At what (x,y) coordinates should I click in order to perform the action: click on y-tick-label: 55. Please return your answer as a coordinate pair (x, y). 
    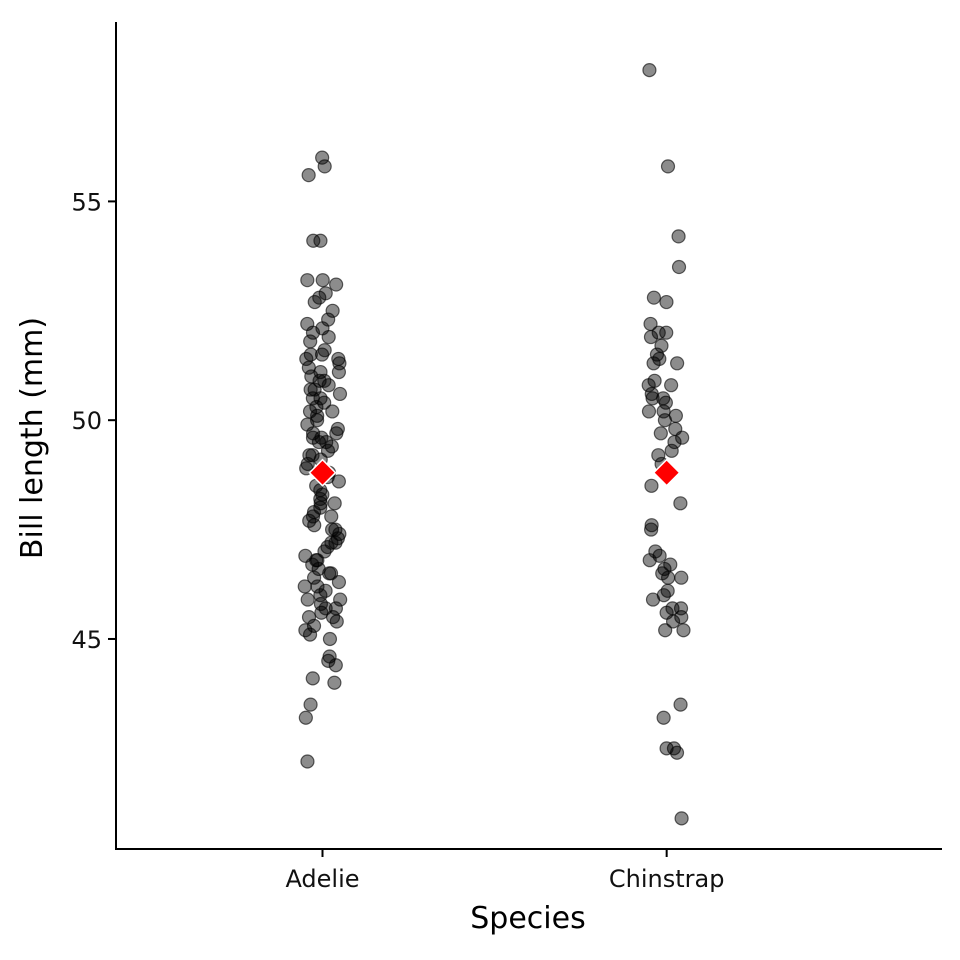
    Looking at the image, I should click on (86, 202).